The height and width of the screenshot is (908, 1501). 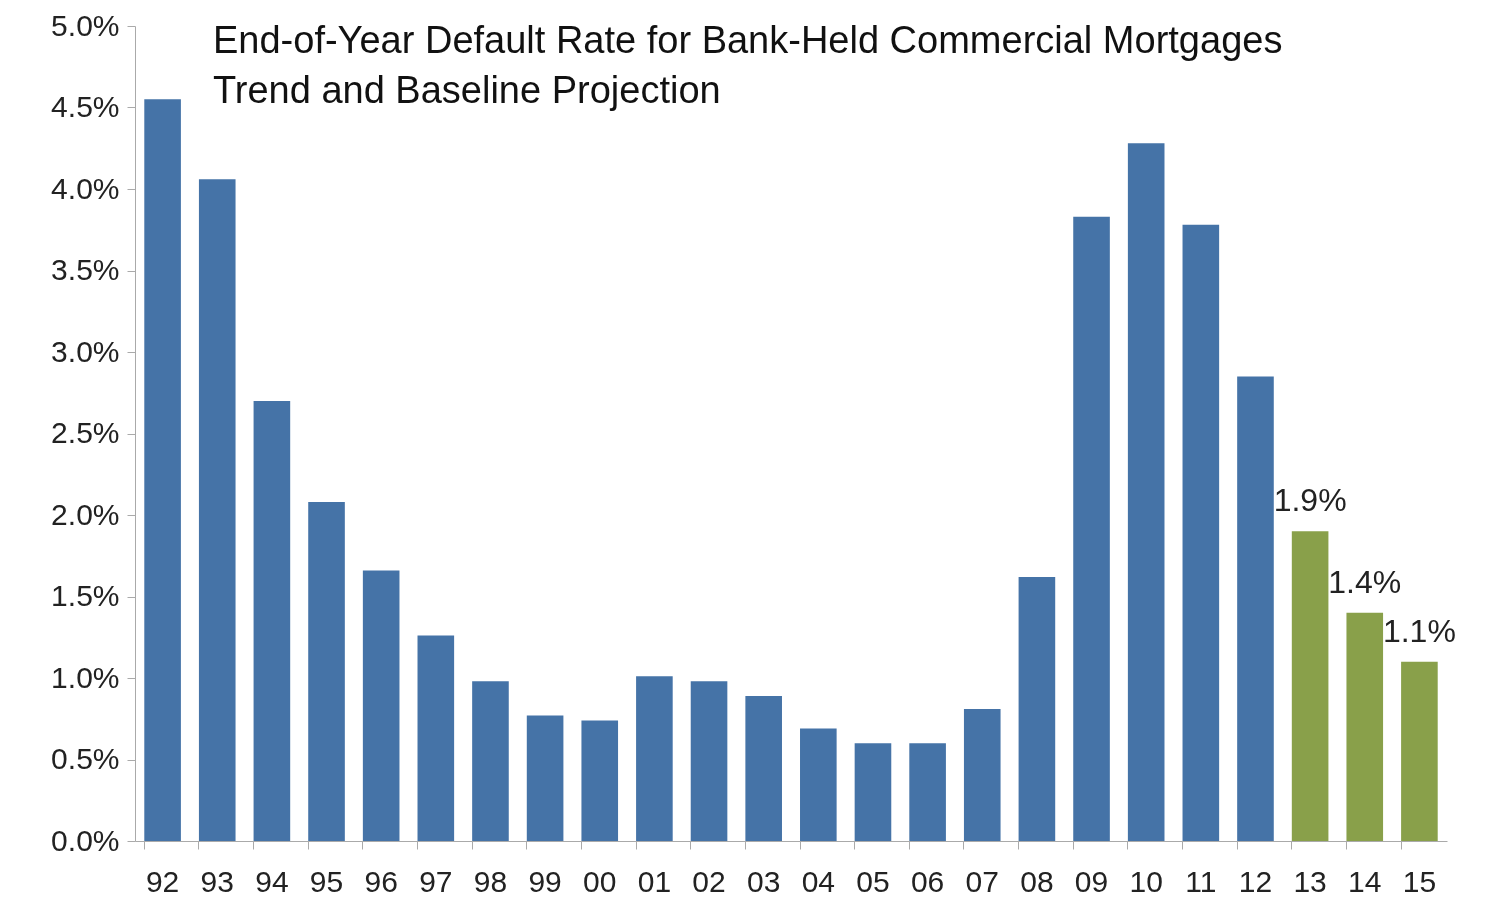 What do you see at coordinates (1201, 881) in the screenshot?
I see `x-tick-label: 11` at bounding box center [1201, 881].